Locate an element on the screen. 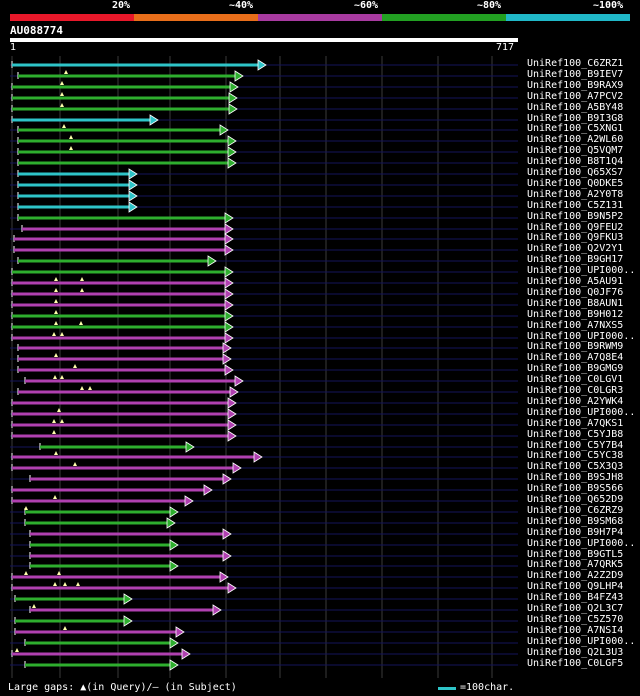 The width and height of the screenshot is (640, 696). hit-label: UniRef100_C6ZRZ9 is located at coordinates (575, 510).